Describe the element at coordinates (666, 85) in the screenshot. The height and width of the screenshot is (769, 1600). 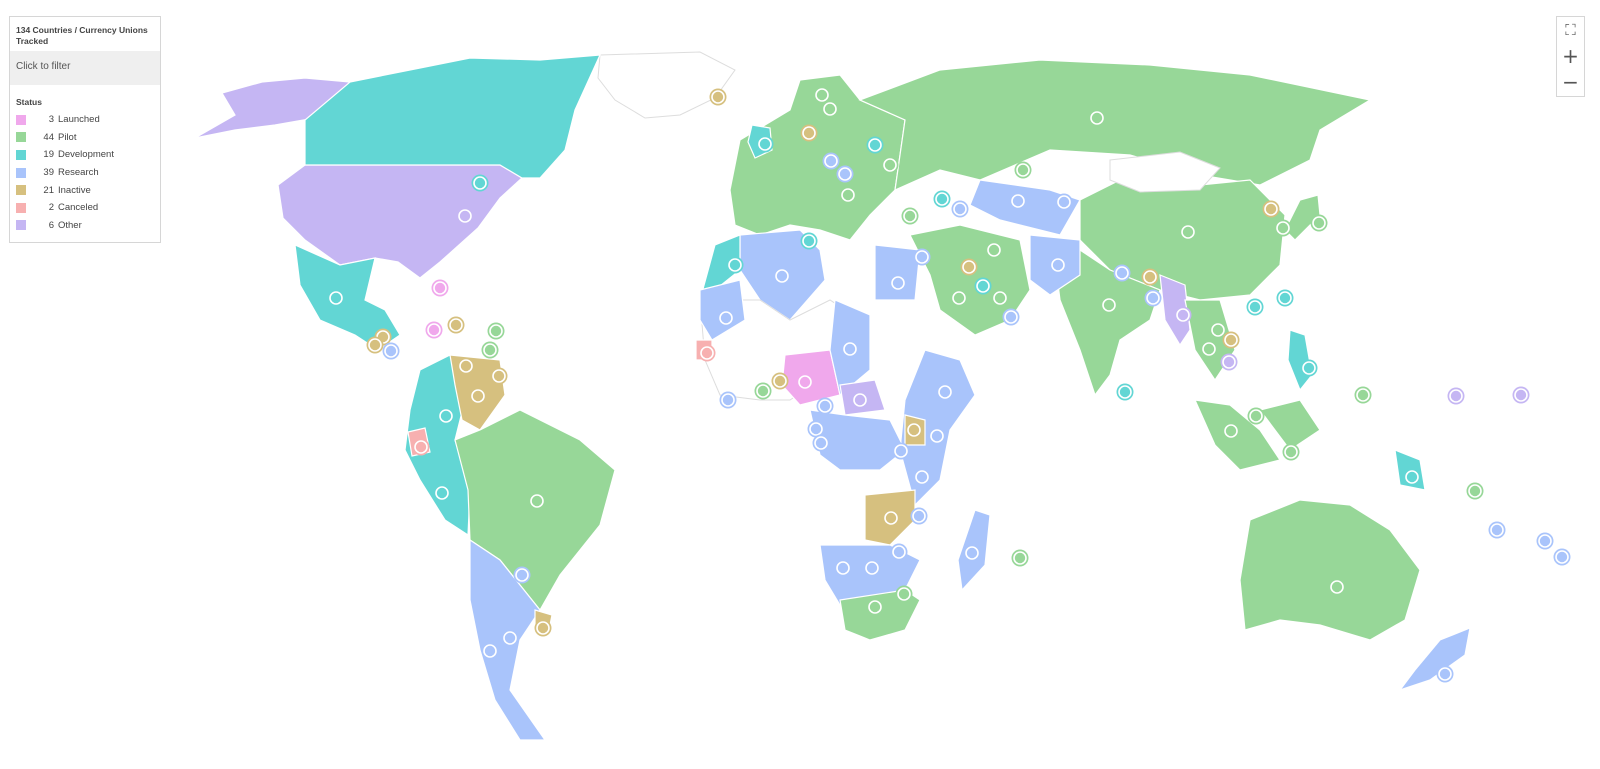
I see `greenland-region` at that location.